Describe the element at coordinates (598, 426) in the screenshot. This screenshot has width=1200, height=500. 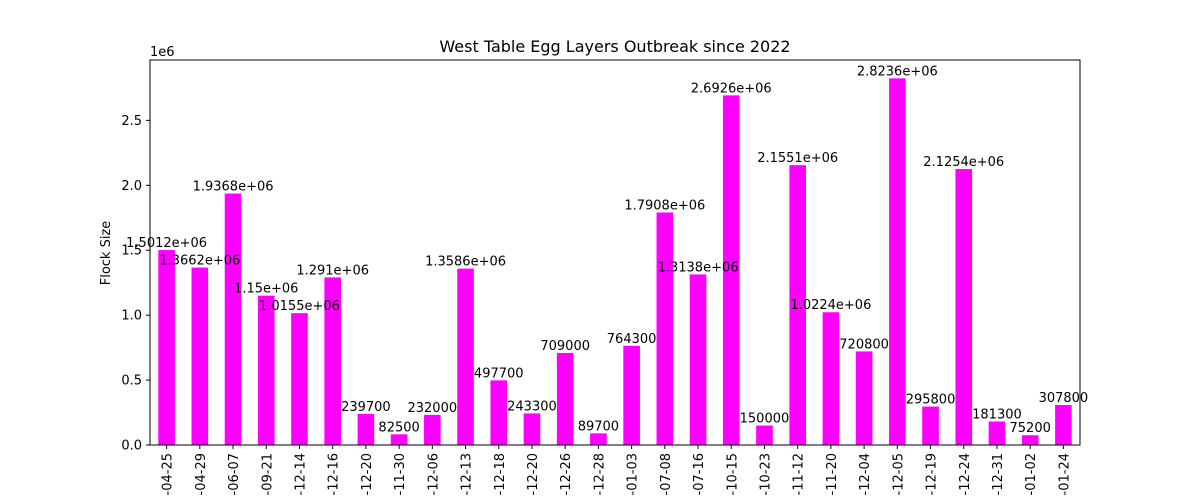
I see `bar-value-label: 89700` at that location.